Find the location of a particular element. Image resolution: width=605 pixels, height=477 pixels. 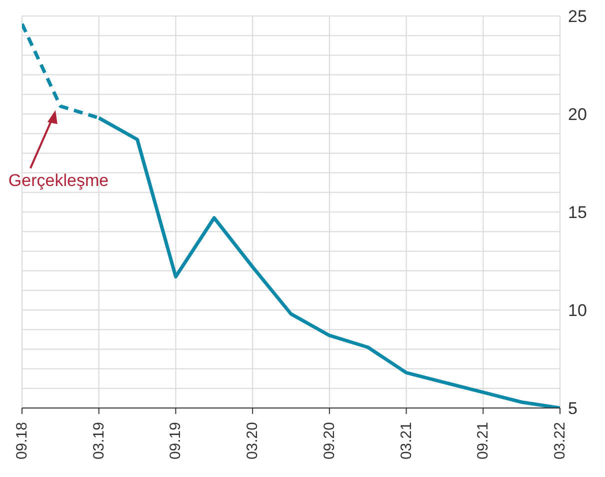

x-tick-label: 09.20 is located at coordinates (329, 441).